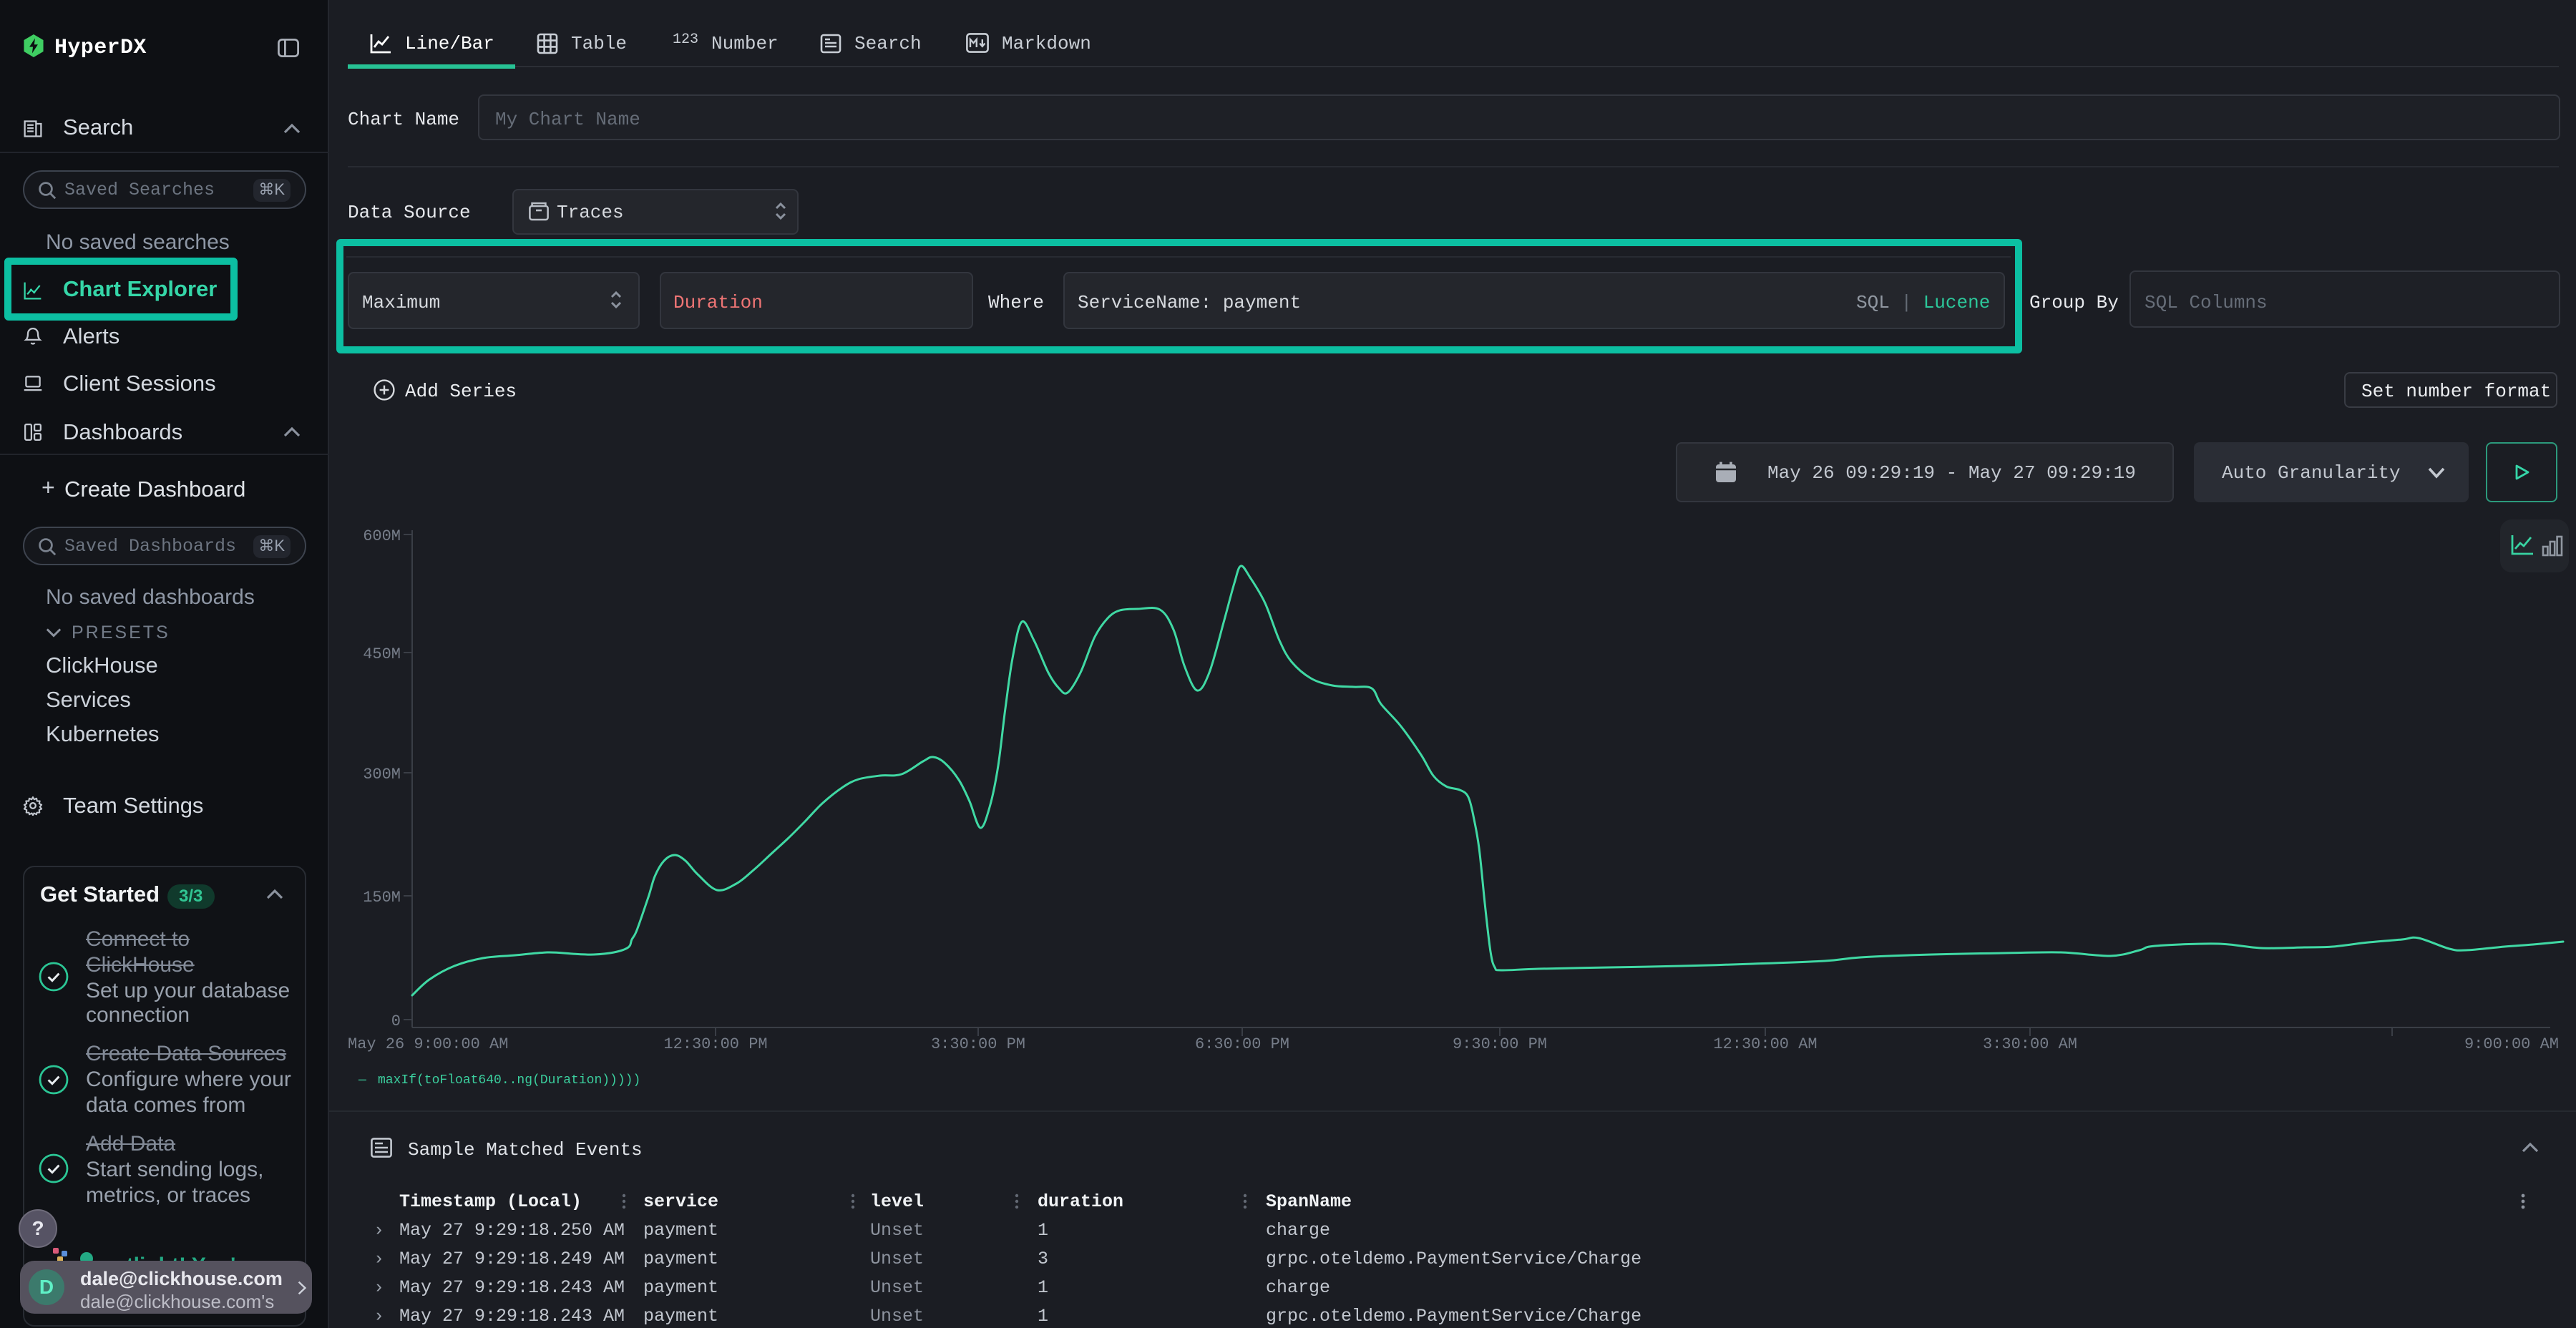 Image resolution: width=2576 pixels, height=1328 pixels. What do you see at coordinates (1500, 1044) in the screenshot?
I see `svg-text: 9:30:00 PM` at bounding box center [1500, 1044].